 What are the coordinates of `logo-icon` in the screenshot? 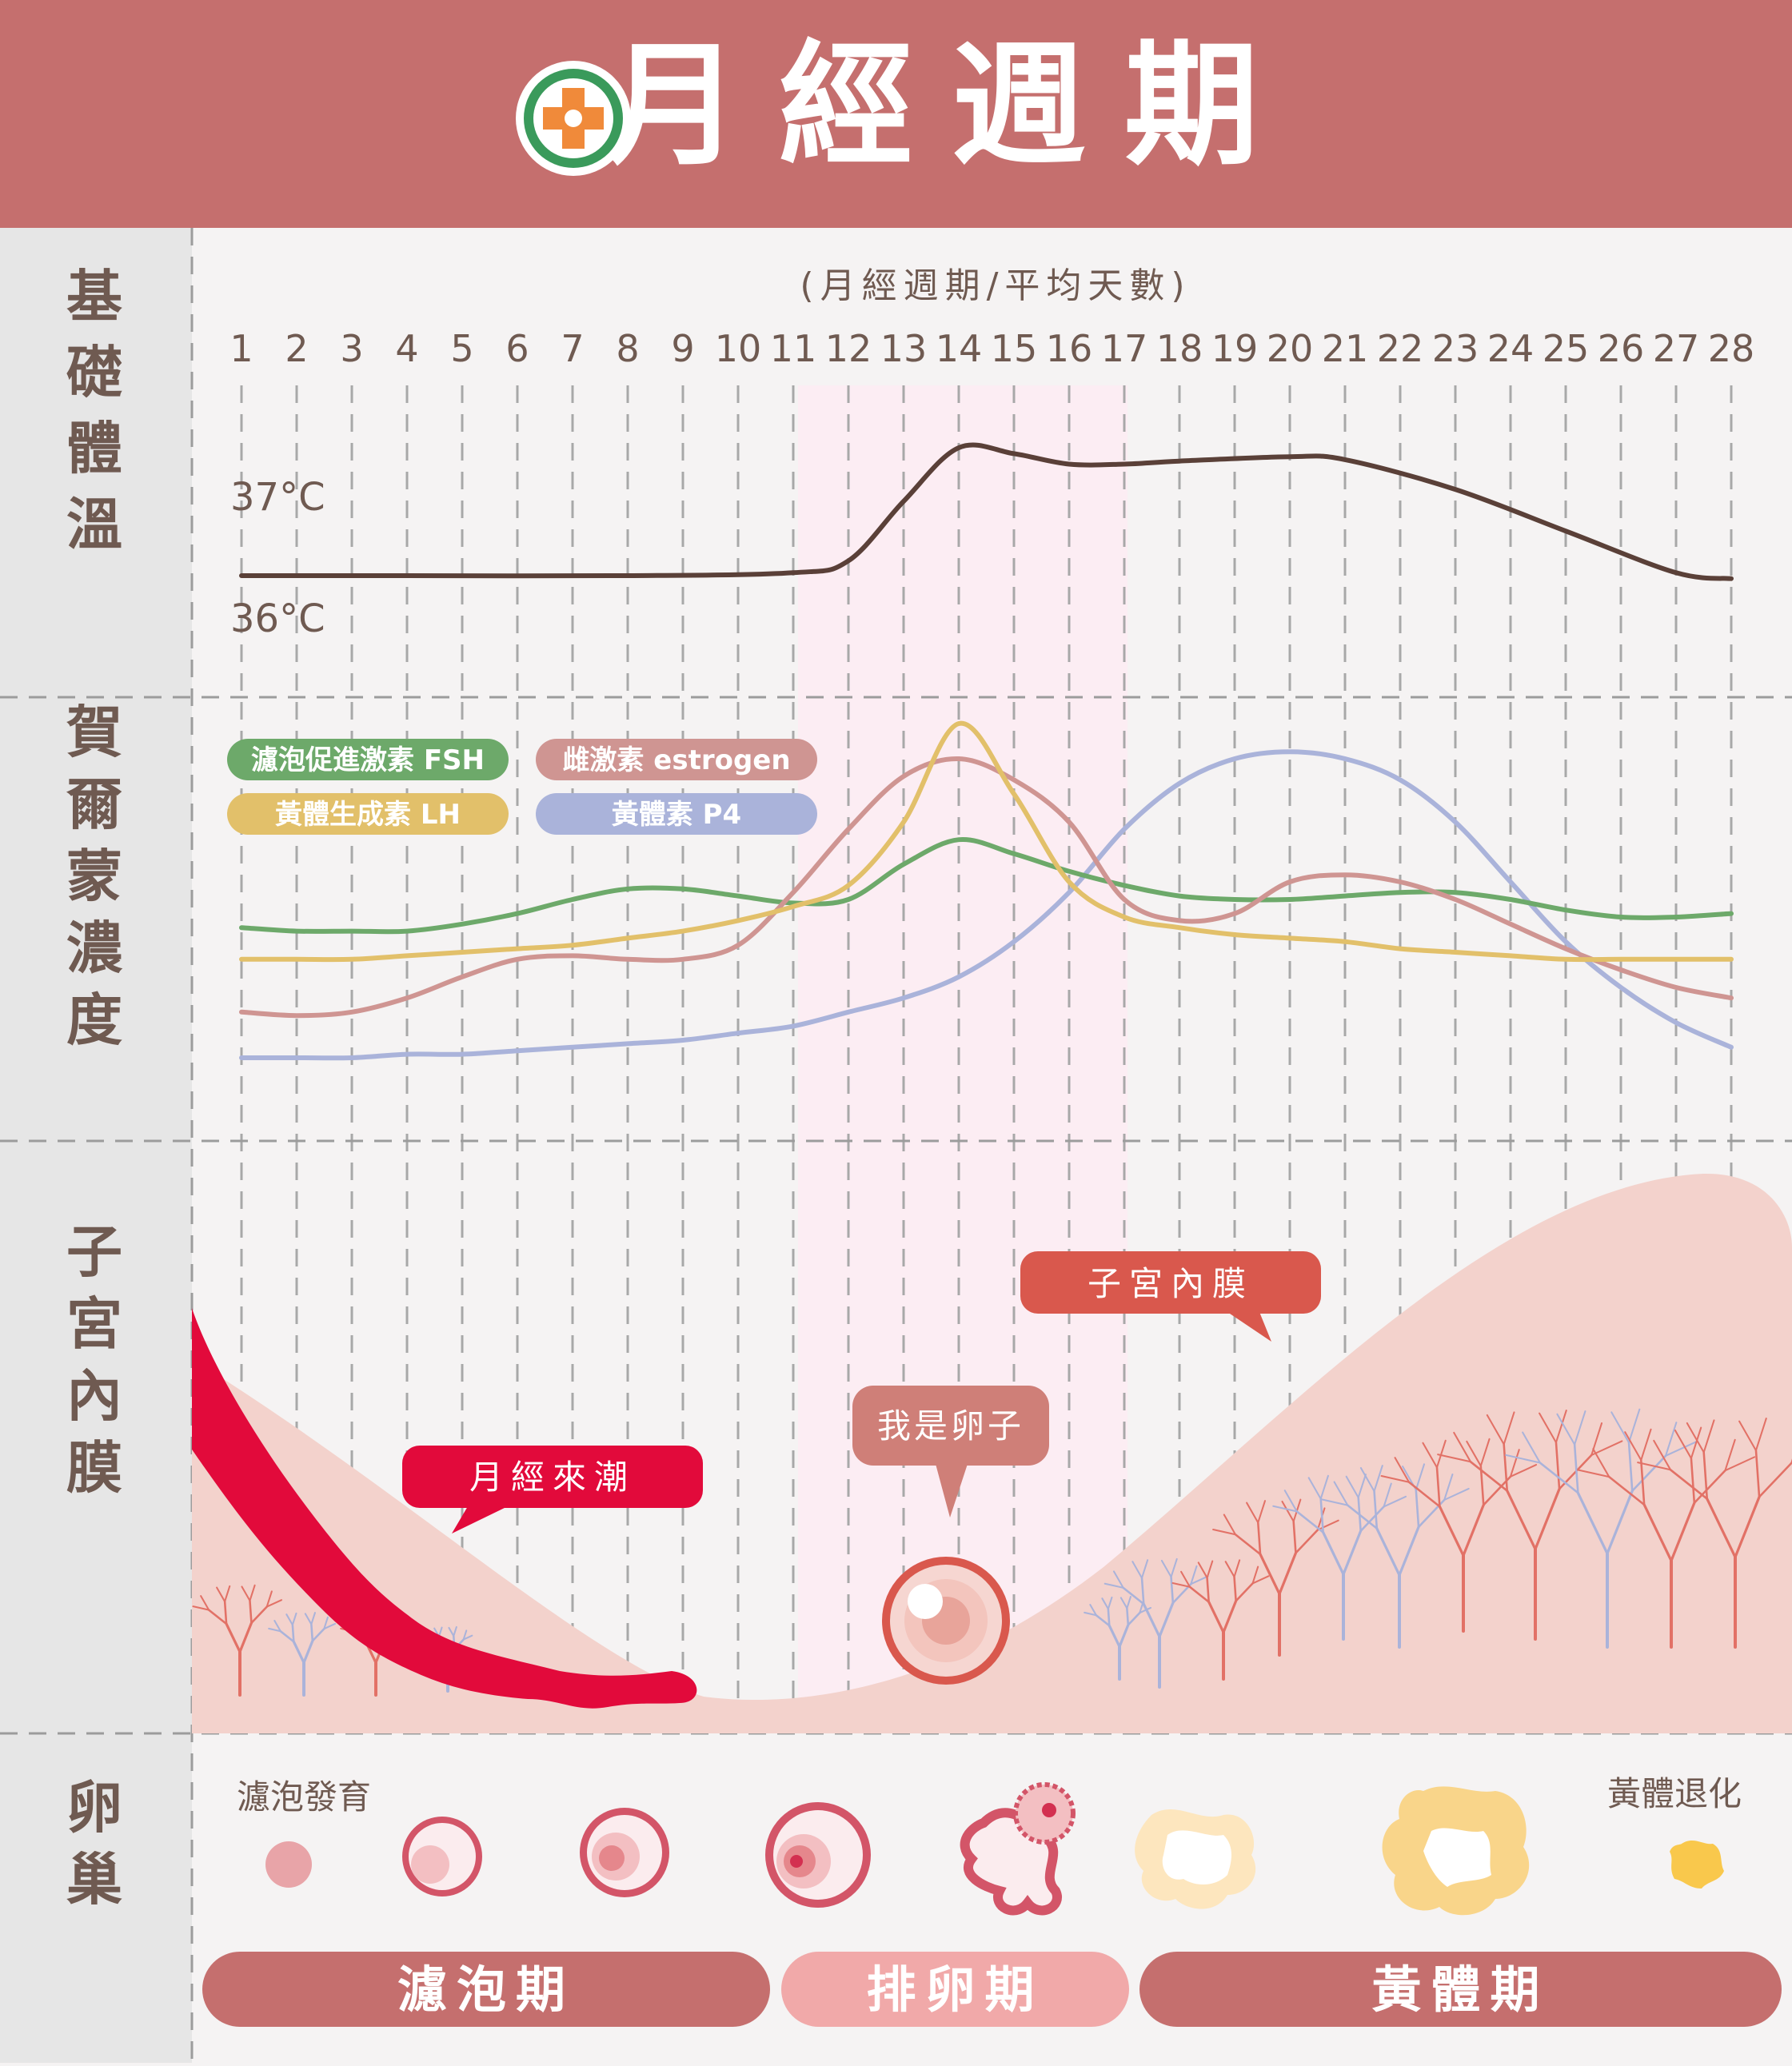 It's located at (573, 119).